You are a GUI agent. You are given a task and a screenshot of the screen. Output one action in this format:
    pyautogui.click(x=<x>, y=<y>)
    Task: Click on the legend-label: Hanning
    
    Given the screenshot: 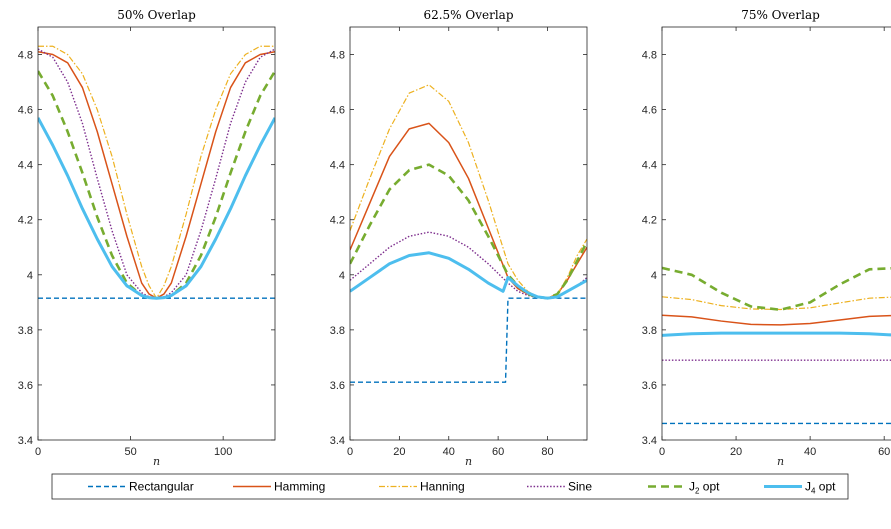 What is the action you would take?
    pyautogui.click(x=442, y=487)
    